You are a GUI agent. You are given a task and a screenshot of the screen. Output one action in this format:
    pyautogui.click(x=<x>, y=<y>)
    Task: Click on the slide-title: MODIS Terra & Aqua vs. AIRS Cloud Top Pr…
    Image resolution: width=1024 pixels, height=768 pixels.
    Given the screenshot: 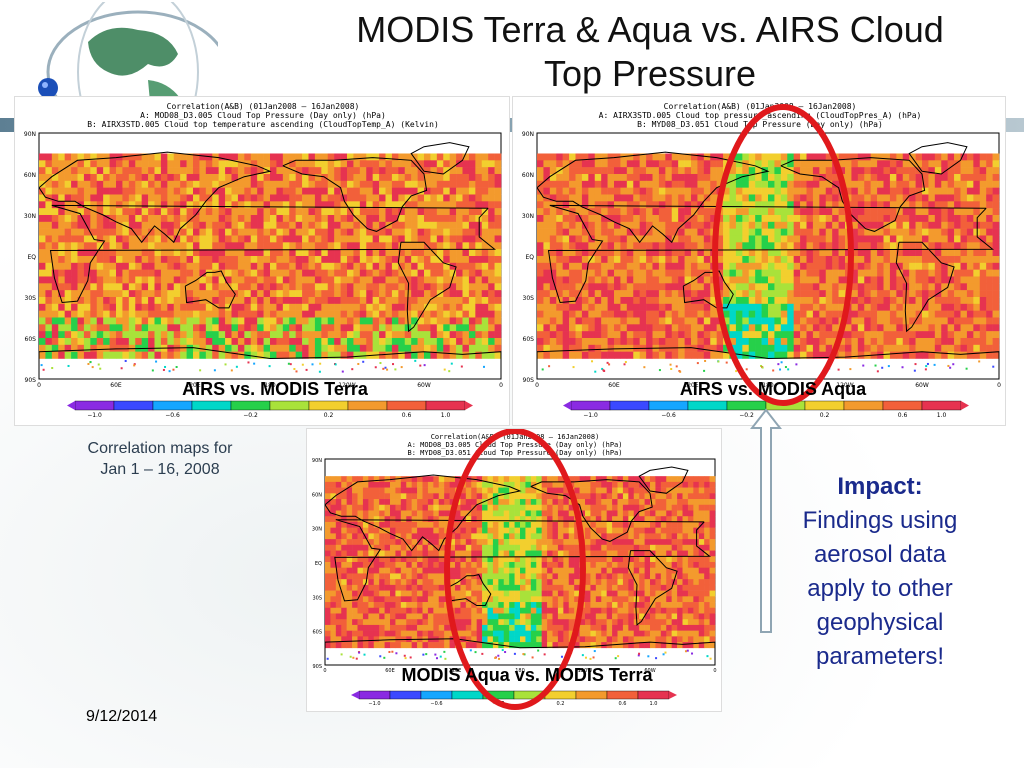 What is the action you would take?
    pyautogui.click(x=650, y=52)
    